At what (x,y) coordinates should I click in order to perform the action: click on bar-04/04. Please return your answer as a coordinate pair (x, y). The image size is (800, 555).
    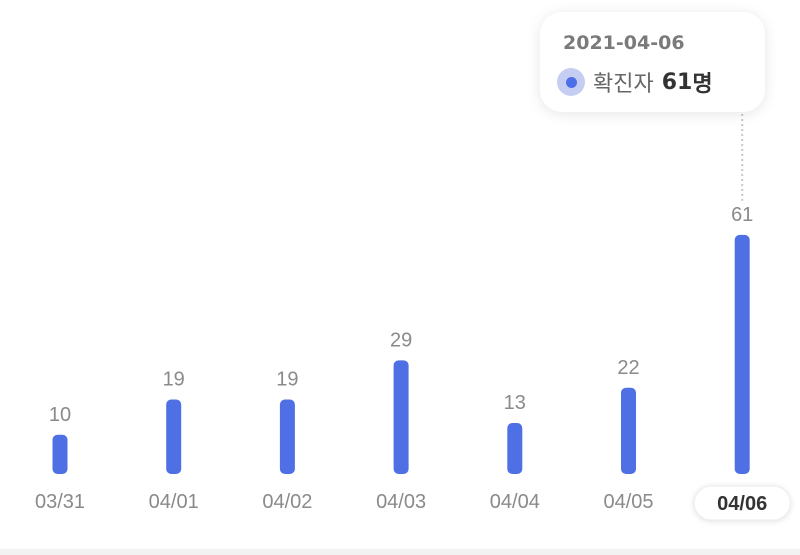
    Looking at the image, I should click on (515, 448).